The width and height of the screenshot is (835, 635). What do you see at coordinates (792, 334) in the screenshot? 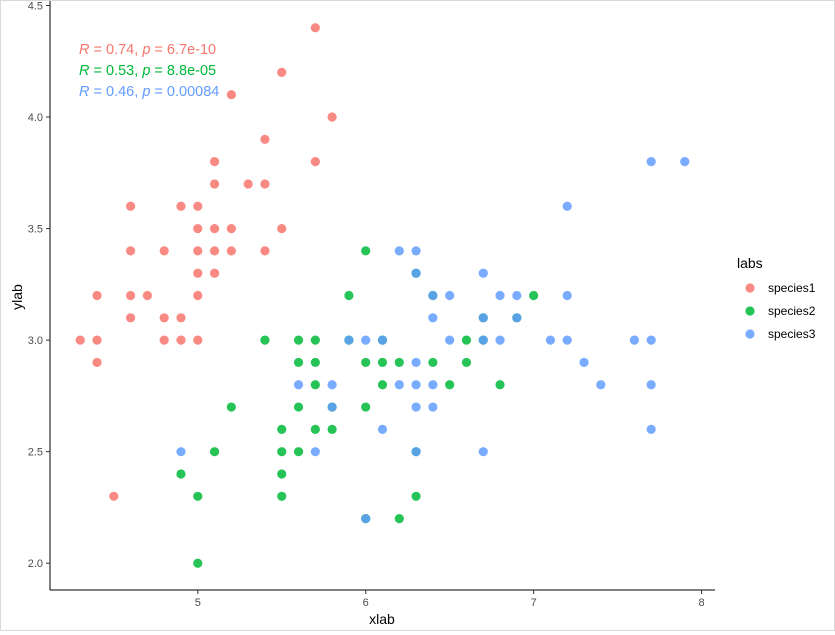
I see `legend-label: species3` at bounding box center [792, 334].